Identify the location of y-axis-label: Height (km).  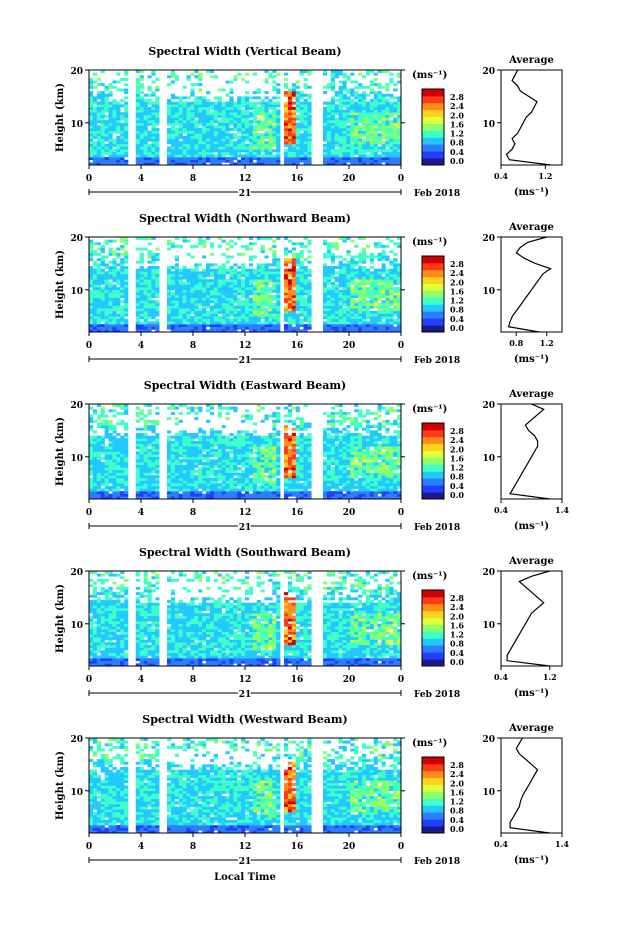
(60, 284).